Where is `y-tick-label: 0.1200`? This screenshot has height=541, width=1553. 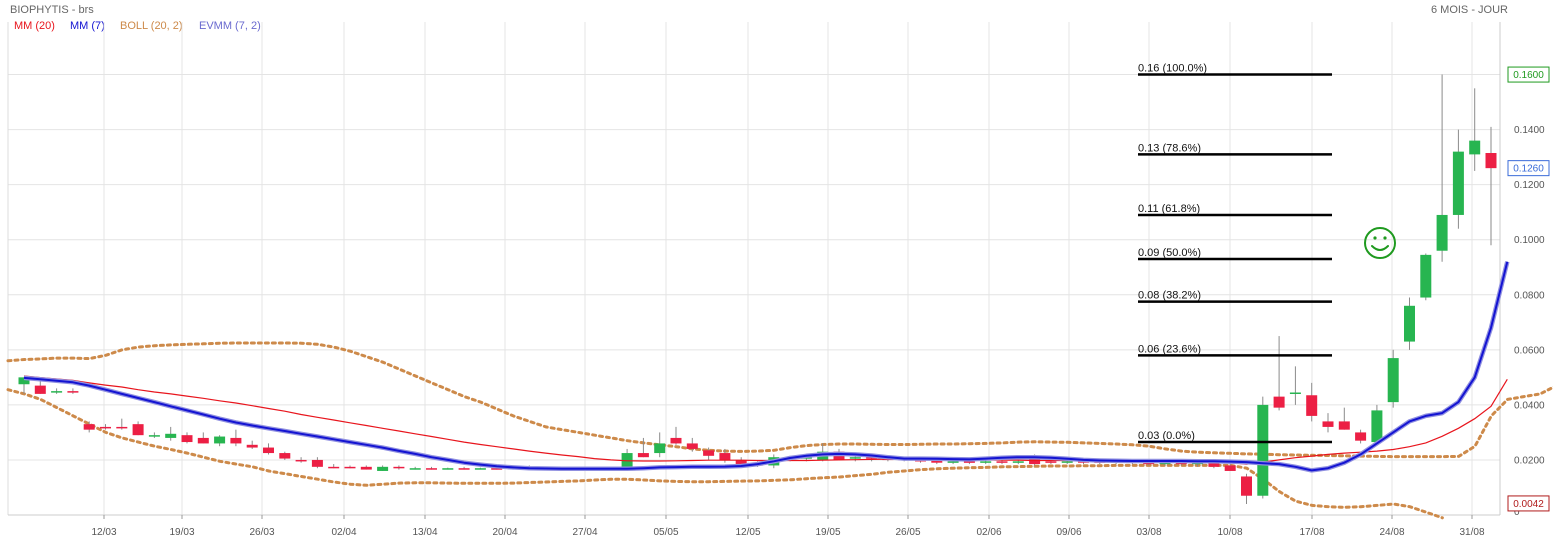 y-tick-label: 0.1200 is located at coordinates (1529, 185).